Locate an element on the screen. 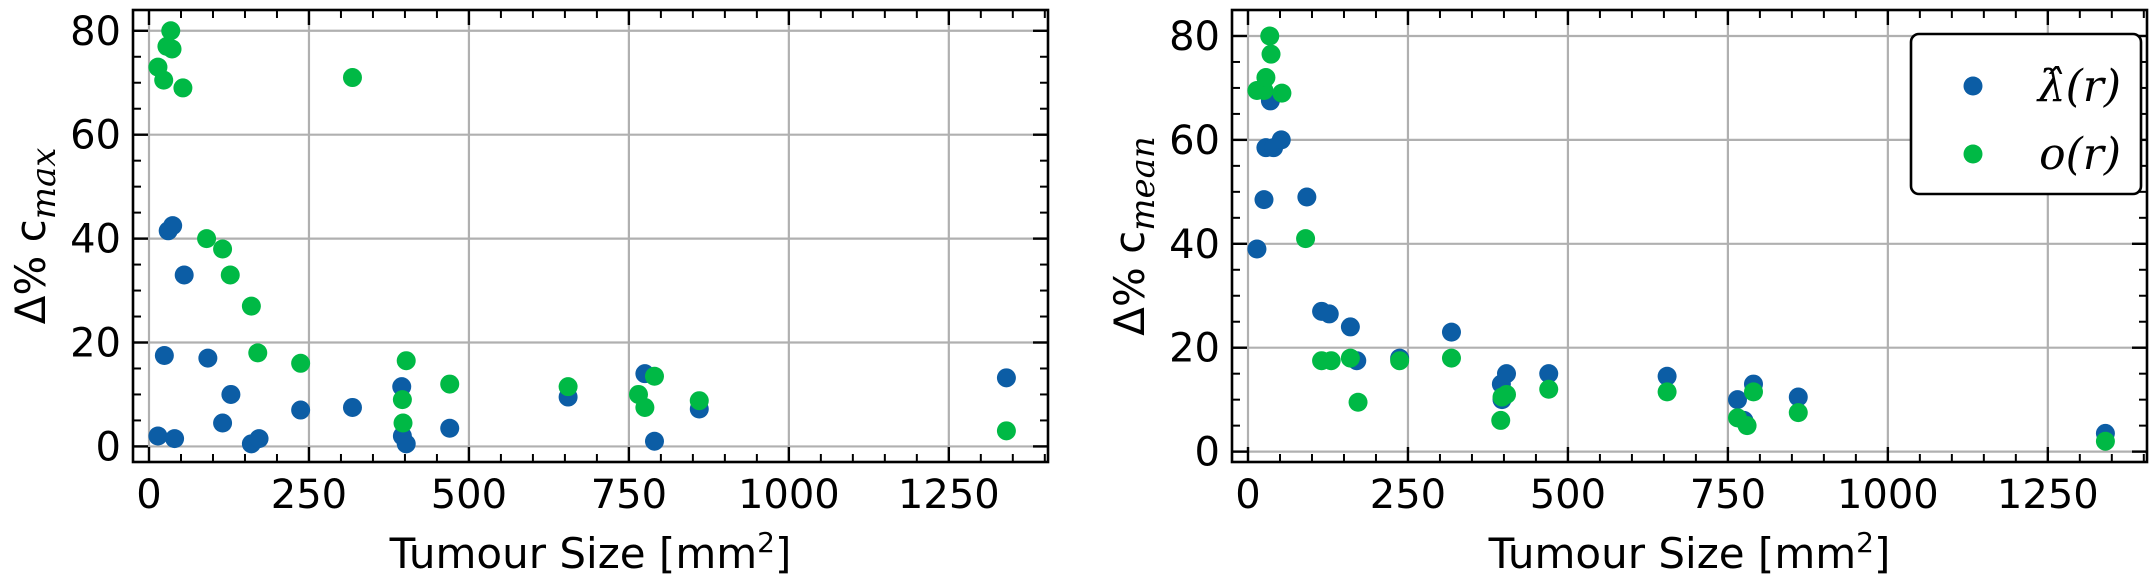 The width and height of the screenshot is (2156, 586). chart1-x-tick-label: 750 is located at coordinates (629, 495).